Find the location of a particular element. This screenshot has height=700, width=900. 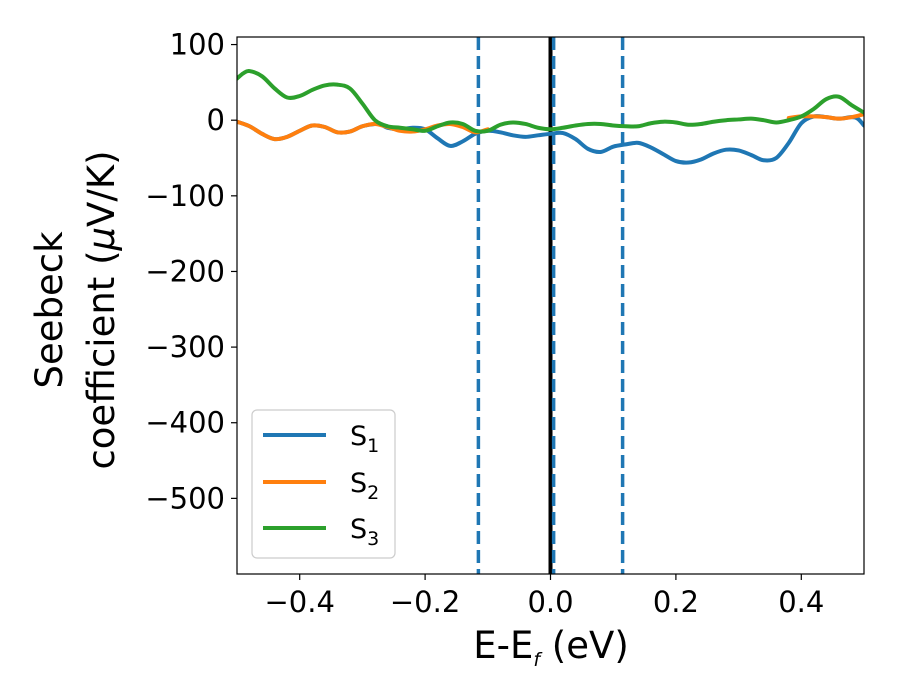

y-axis-label-line2: coefficient (μV/K) is located at coordinates (101, 309).